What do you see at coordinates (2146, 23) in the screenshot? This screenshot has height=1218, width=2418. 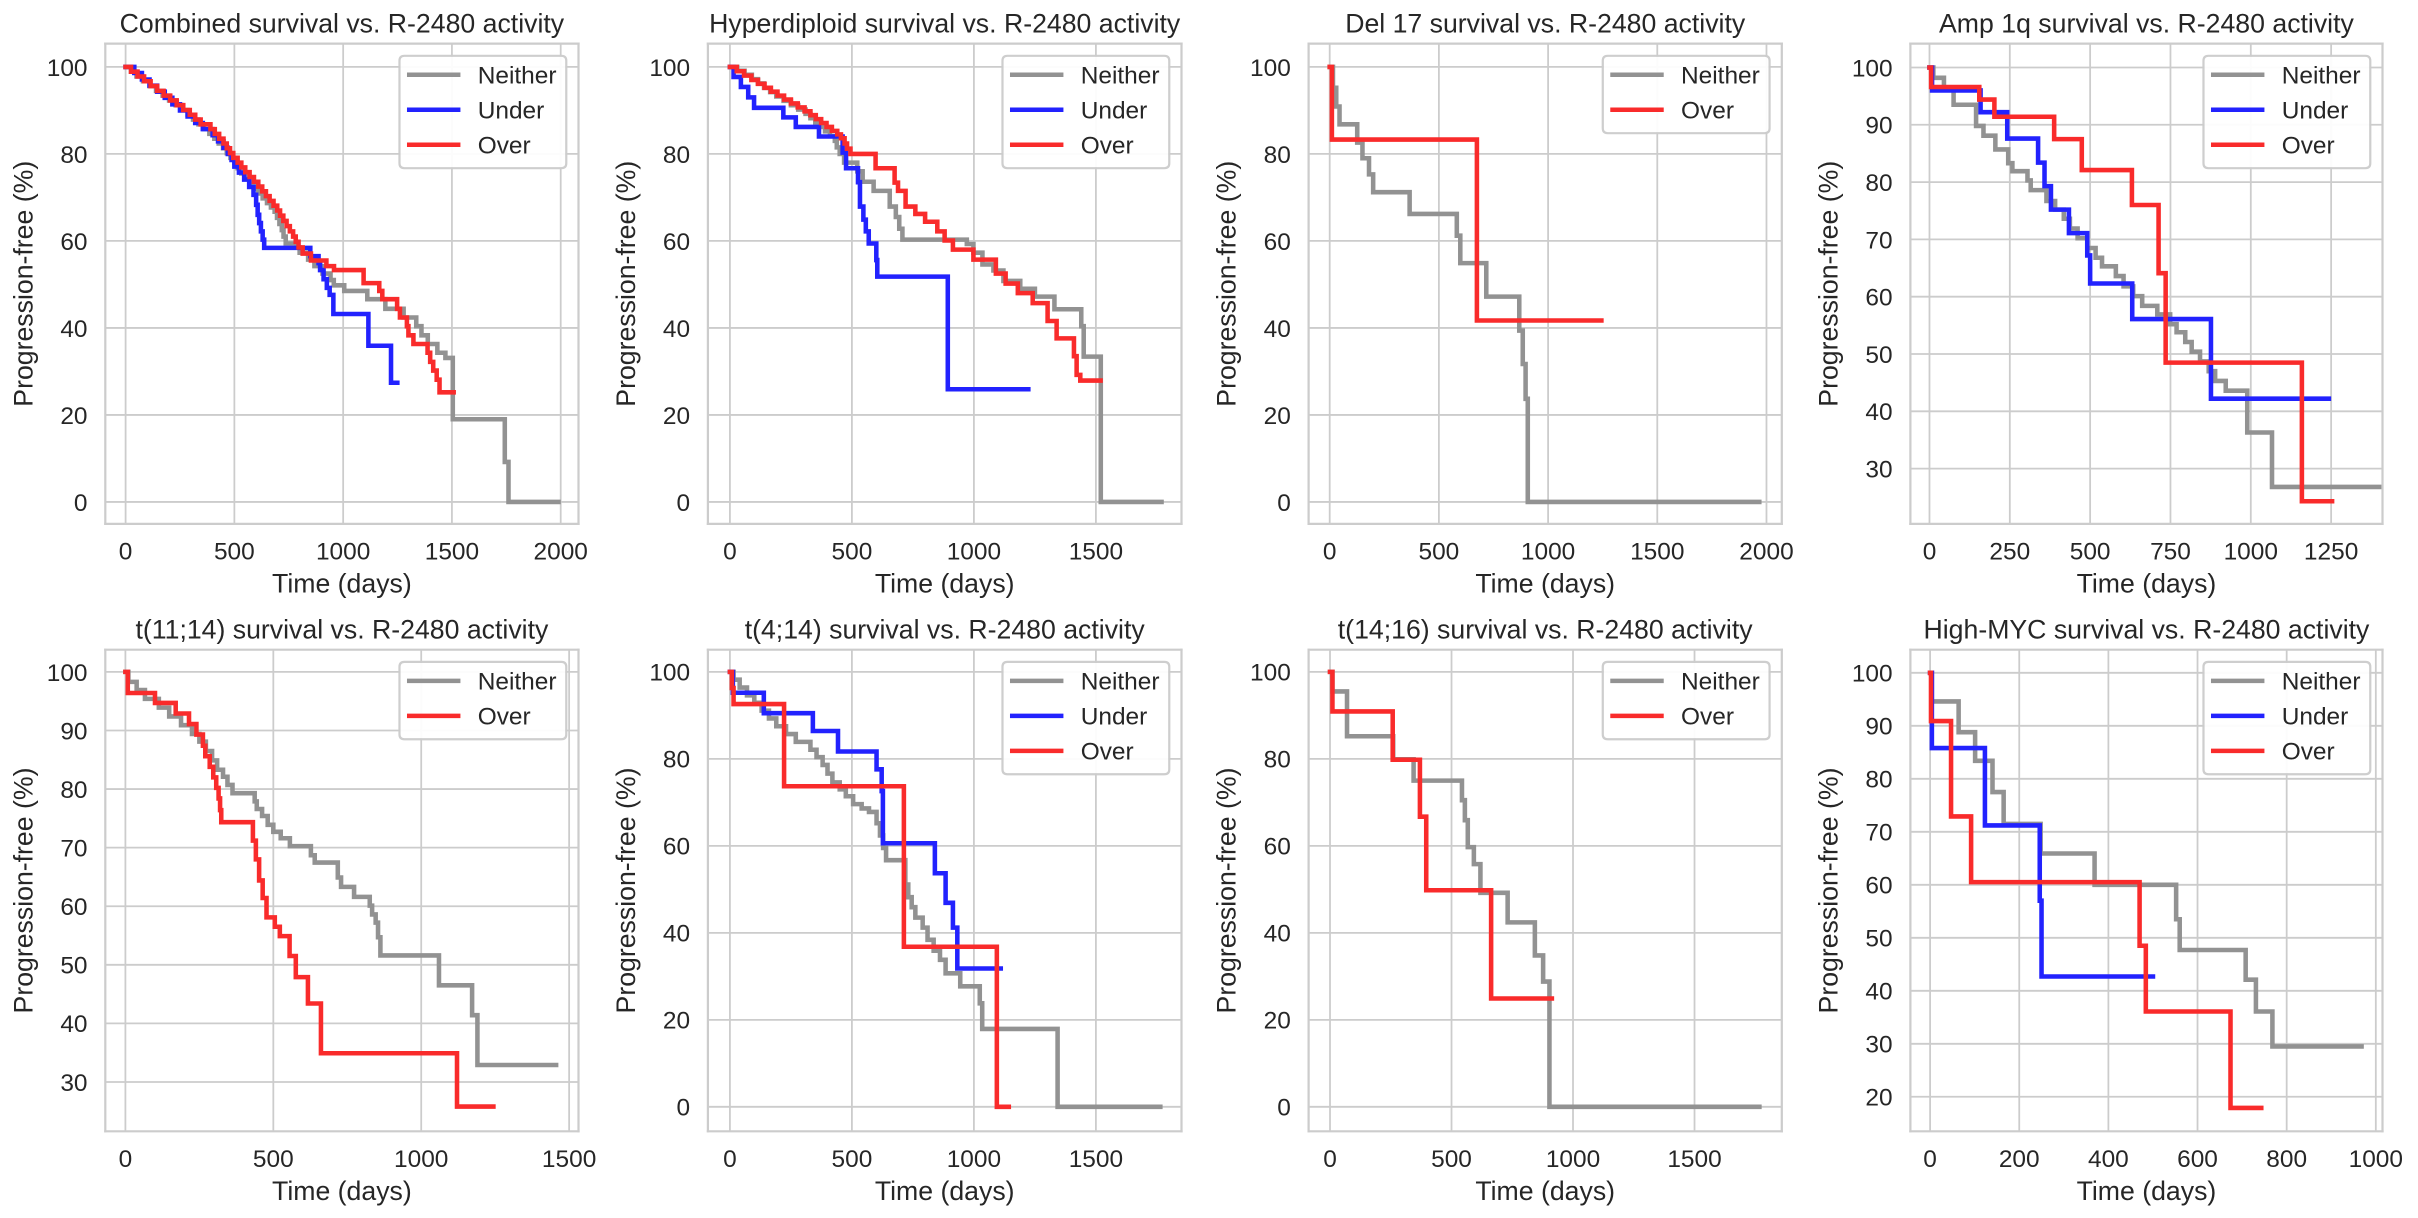 I see `svg-text:Amp 1q survival vs. R-2480 act: Amp 1q survival vs. R-2480 activity` at bounding box center [2146, 23].